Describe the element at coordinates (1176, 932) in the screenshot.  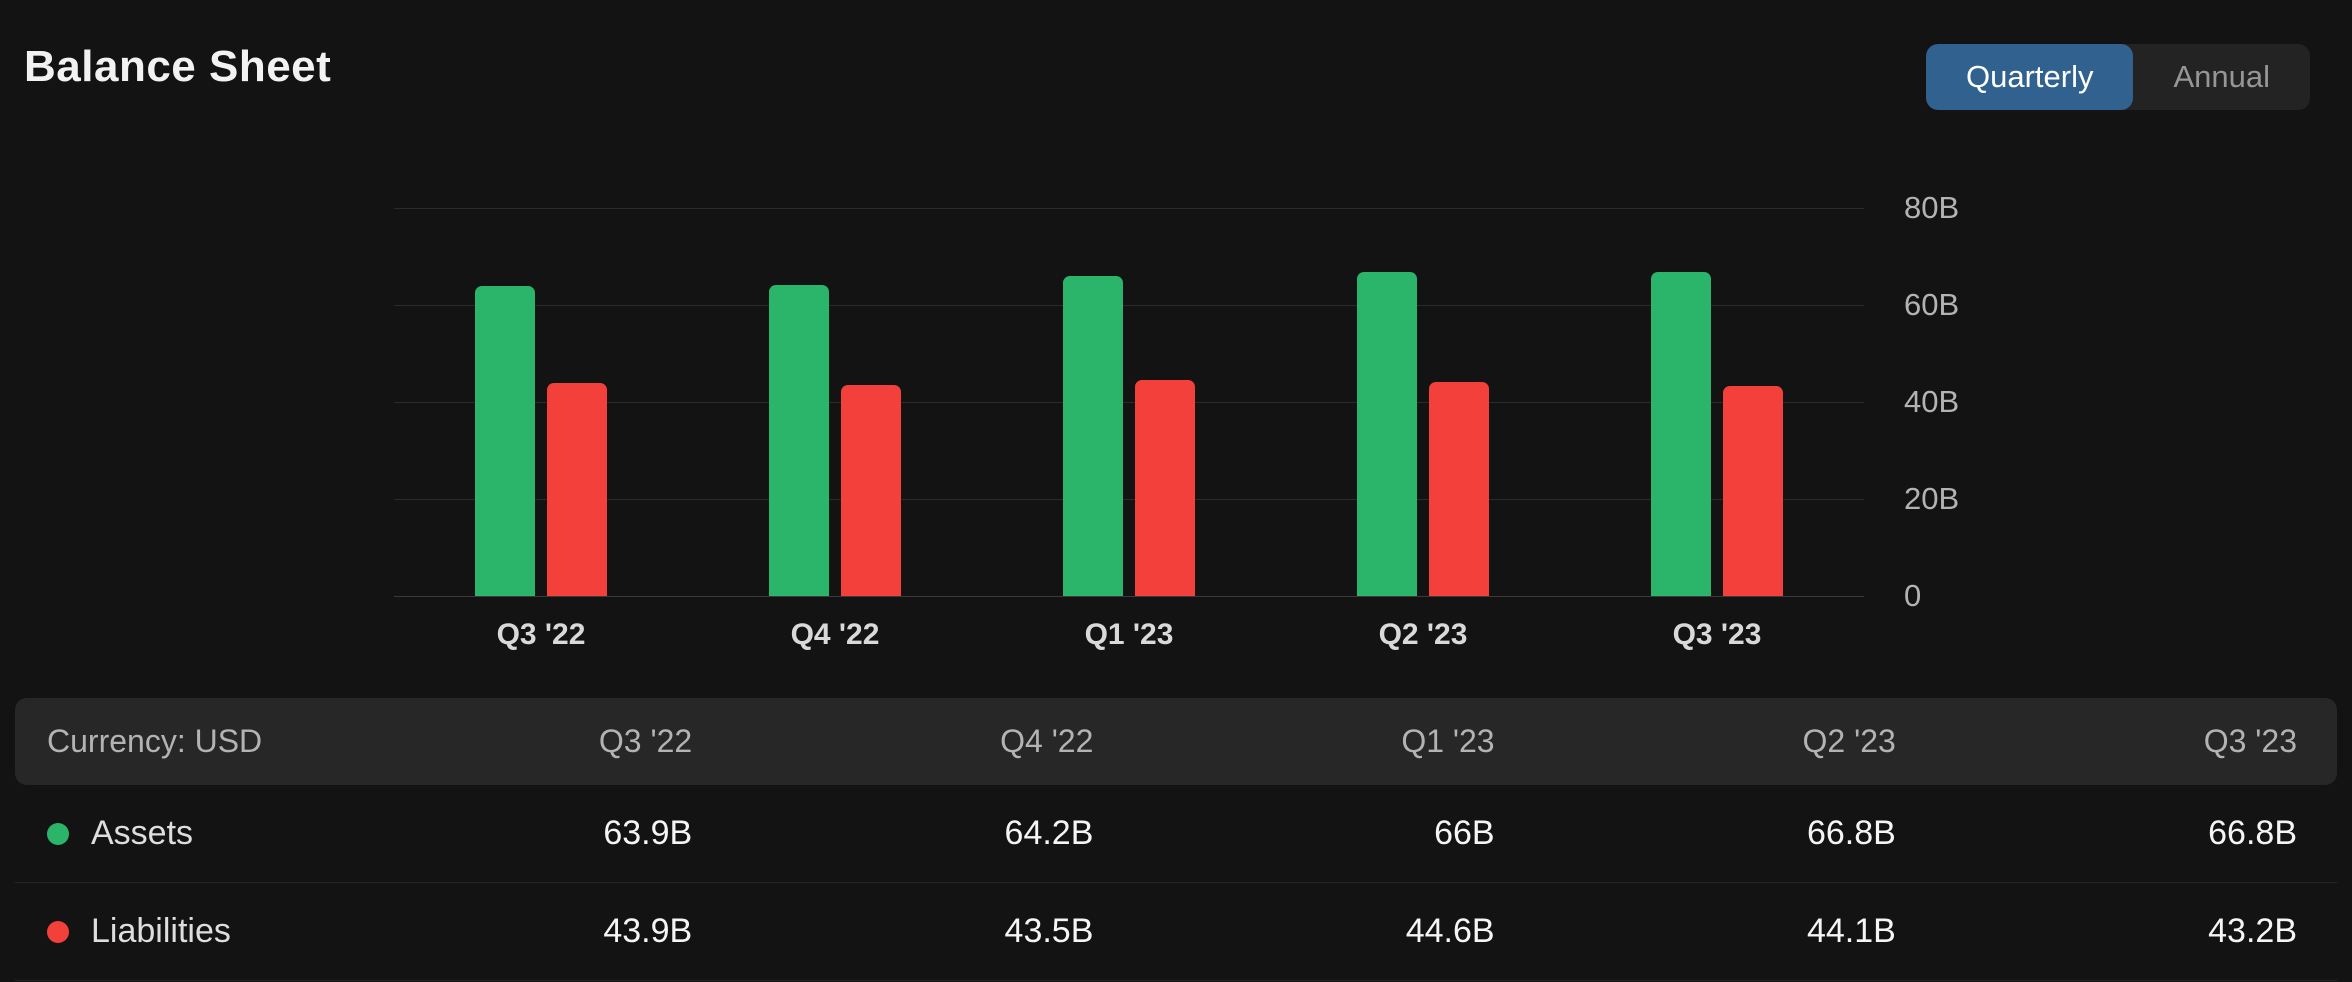
I see `table-row-liabilities: Liabilities 43.9B 43.5B 44.6B 44.1B 43.2B` at that location.